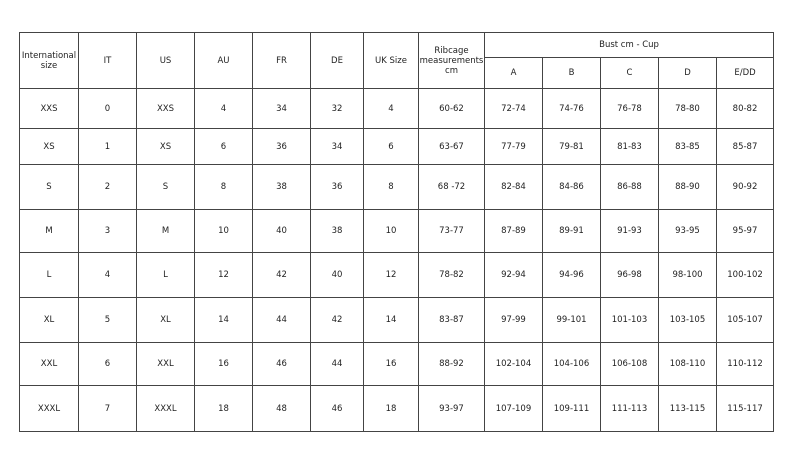  I want to click on header-international-size: International size, so click(49, 60).